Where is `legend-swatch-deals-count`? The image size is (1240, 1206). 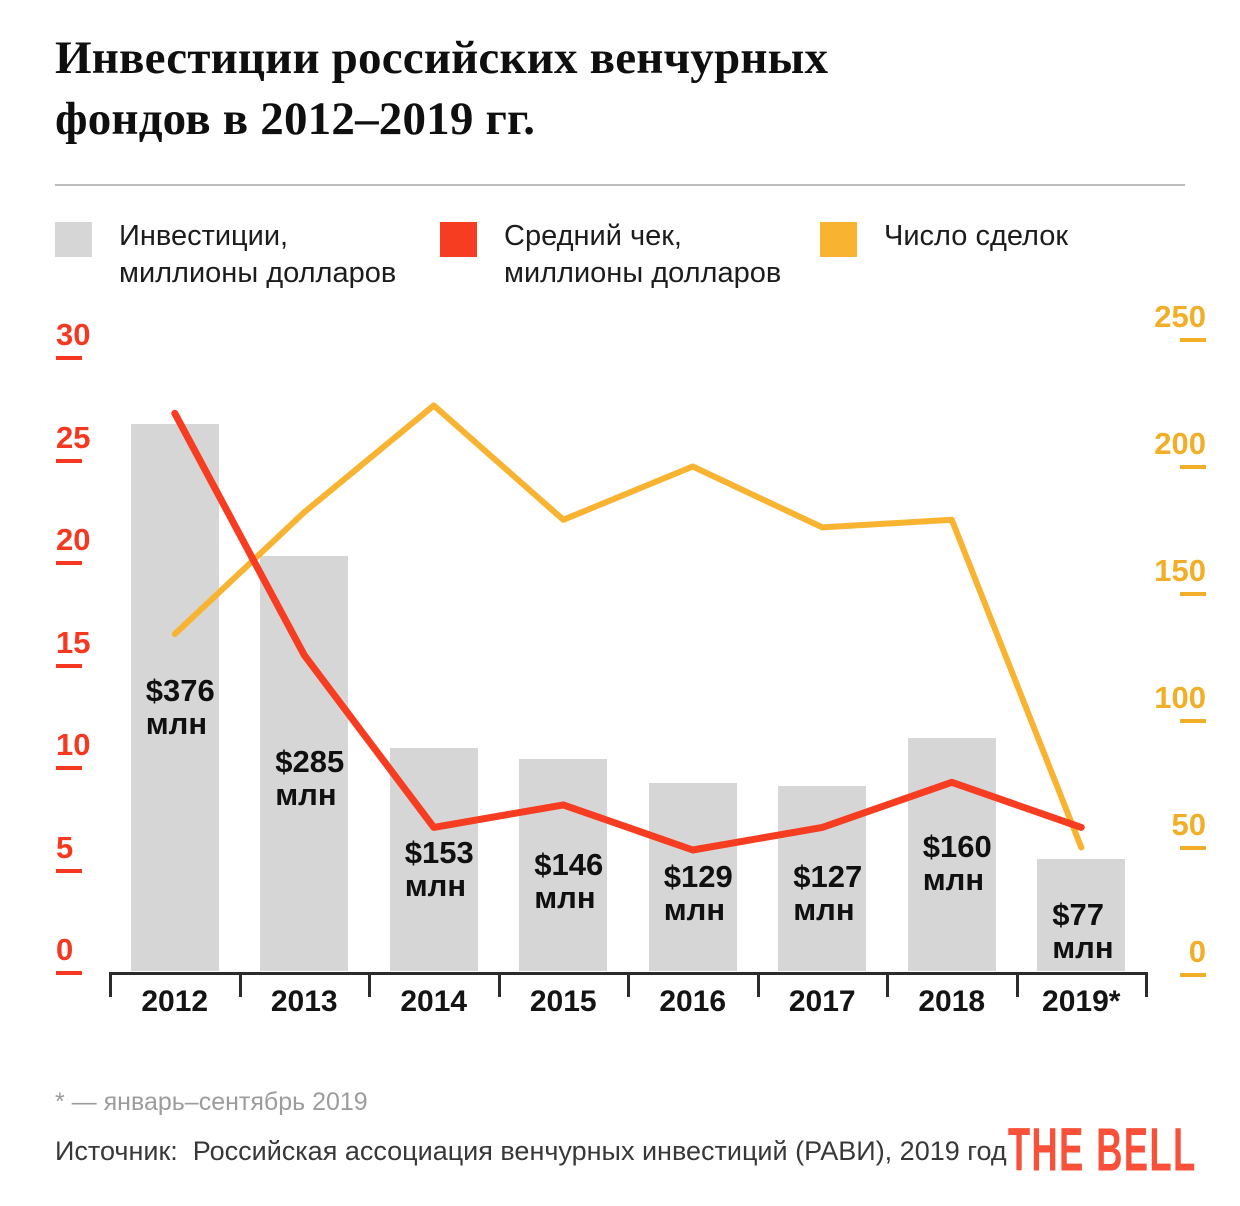
legend-swatch-deals-count is located at coordinates (838, 239).